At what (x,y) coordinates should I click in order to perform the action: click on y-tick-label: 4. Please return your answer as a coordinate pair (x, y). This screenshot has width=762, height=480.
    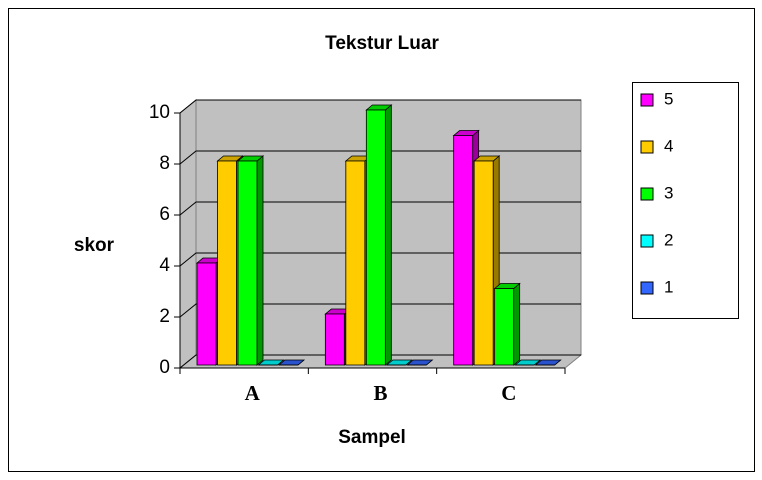
    Looking at the image, I should click on (164, 265).